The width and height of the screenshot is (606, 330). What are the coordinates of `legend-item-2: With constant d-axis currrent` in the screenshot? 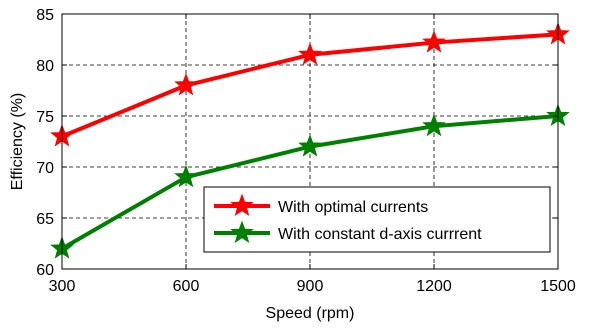 It's located at (348, 232).